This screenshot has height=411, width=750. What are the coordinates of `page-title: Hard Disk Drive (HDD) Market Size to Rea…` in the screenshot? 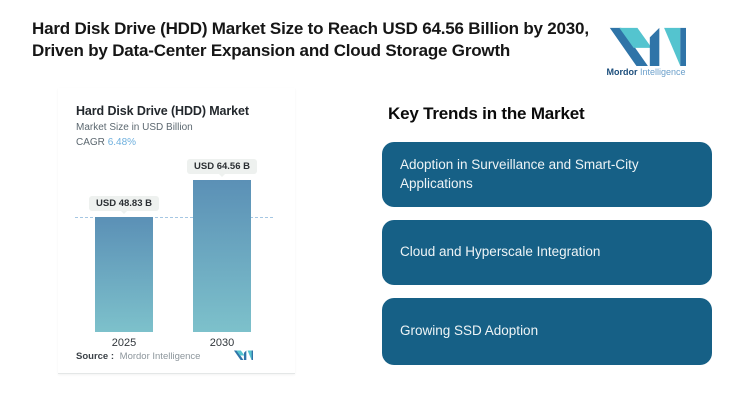 It's located at (310, 39).